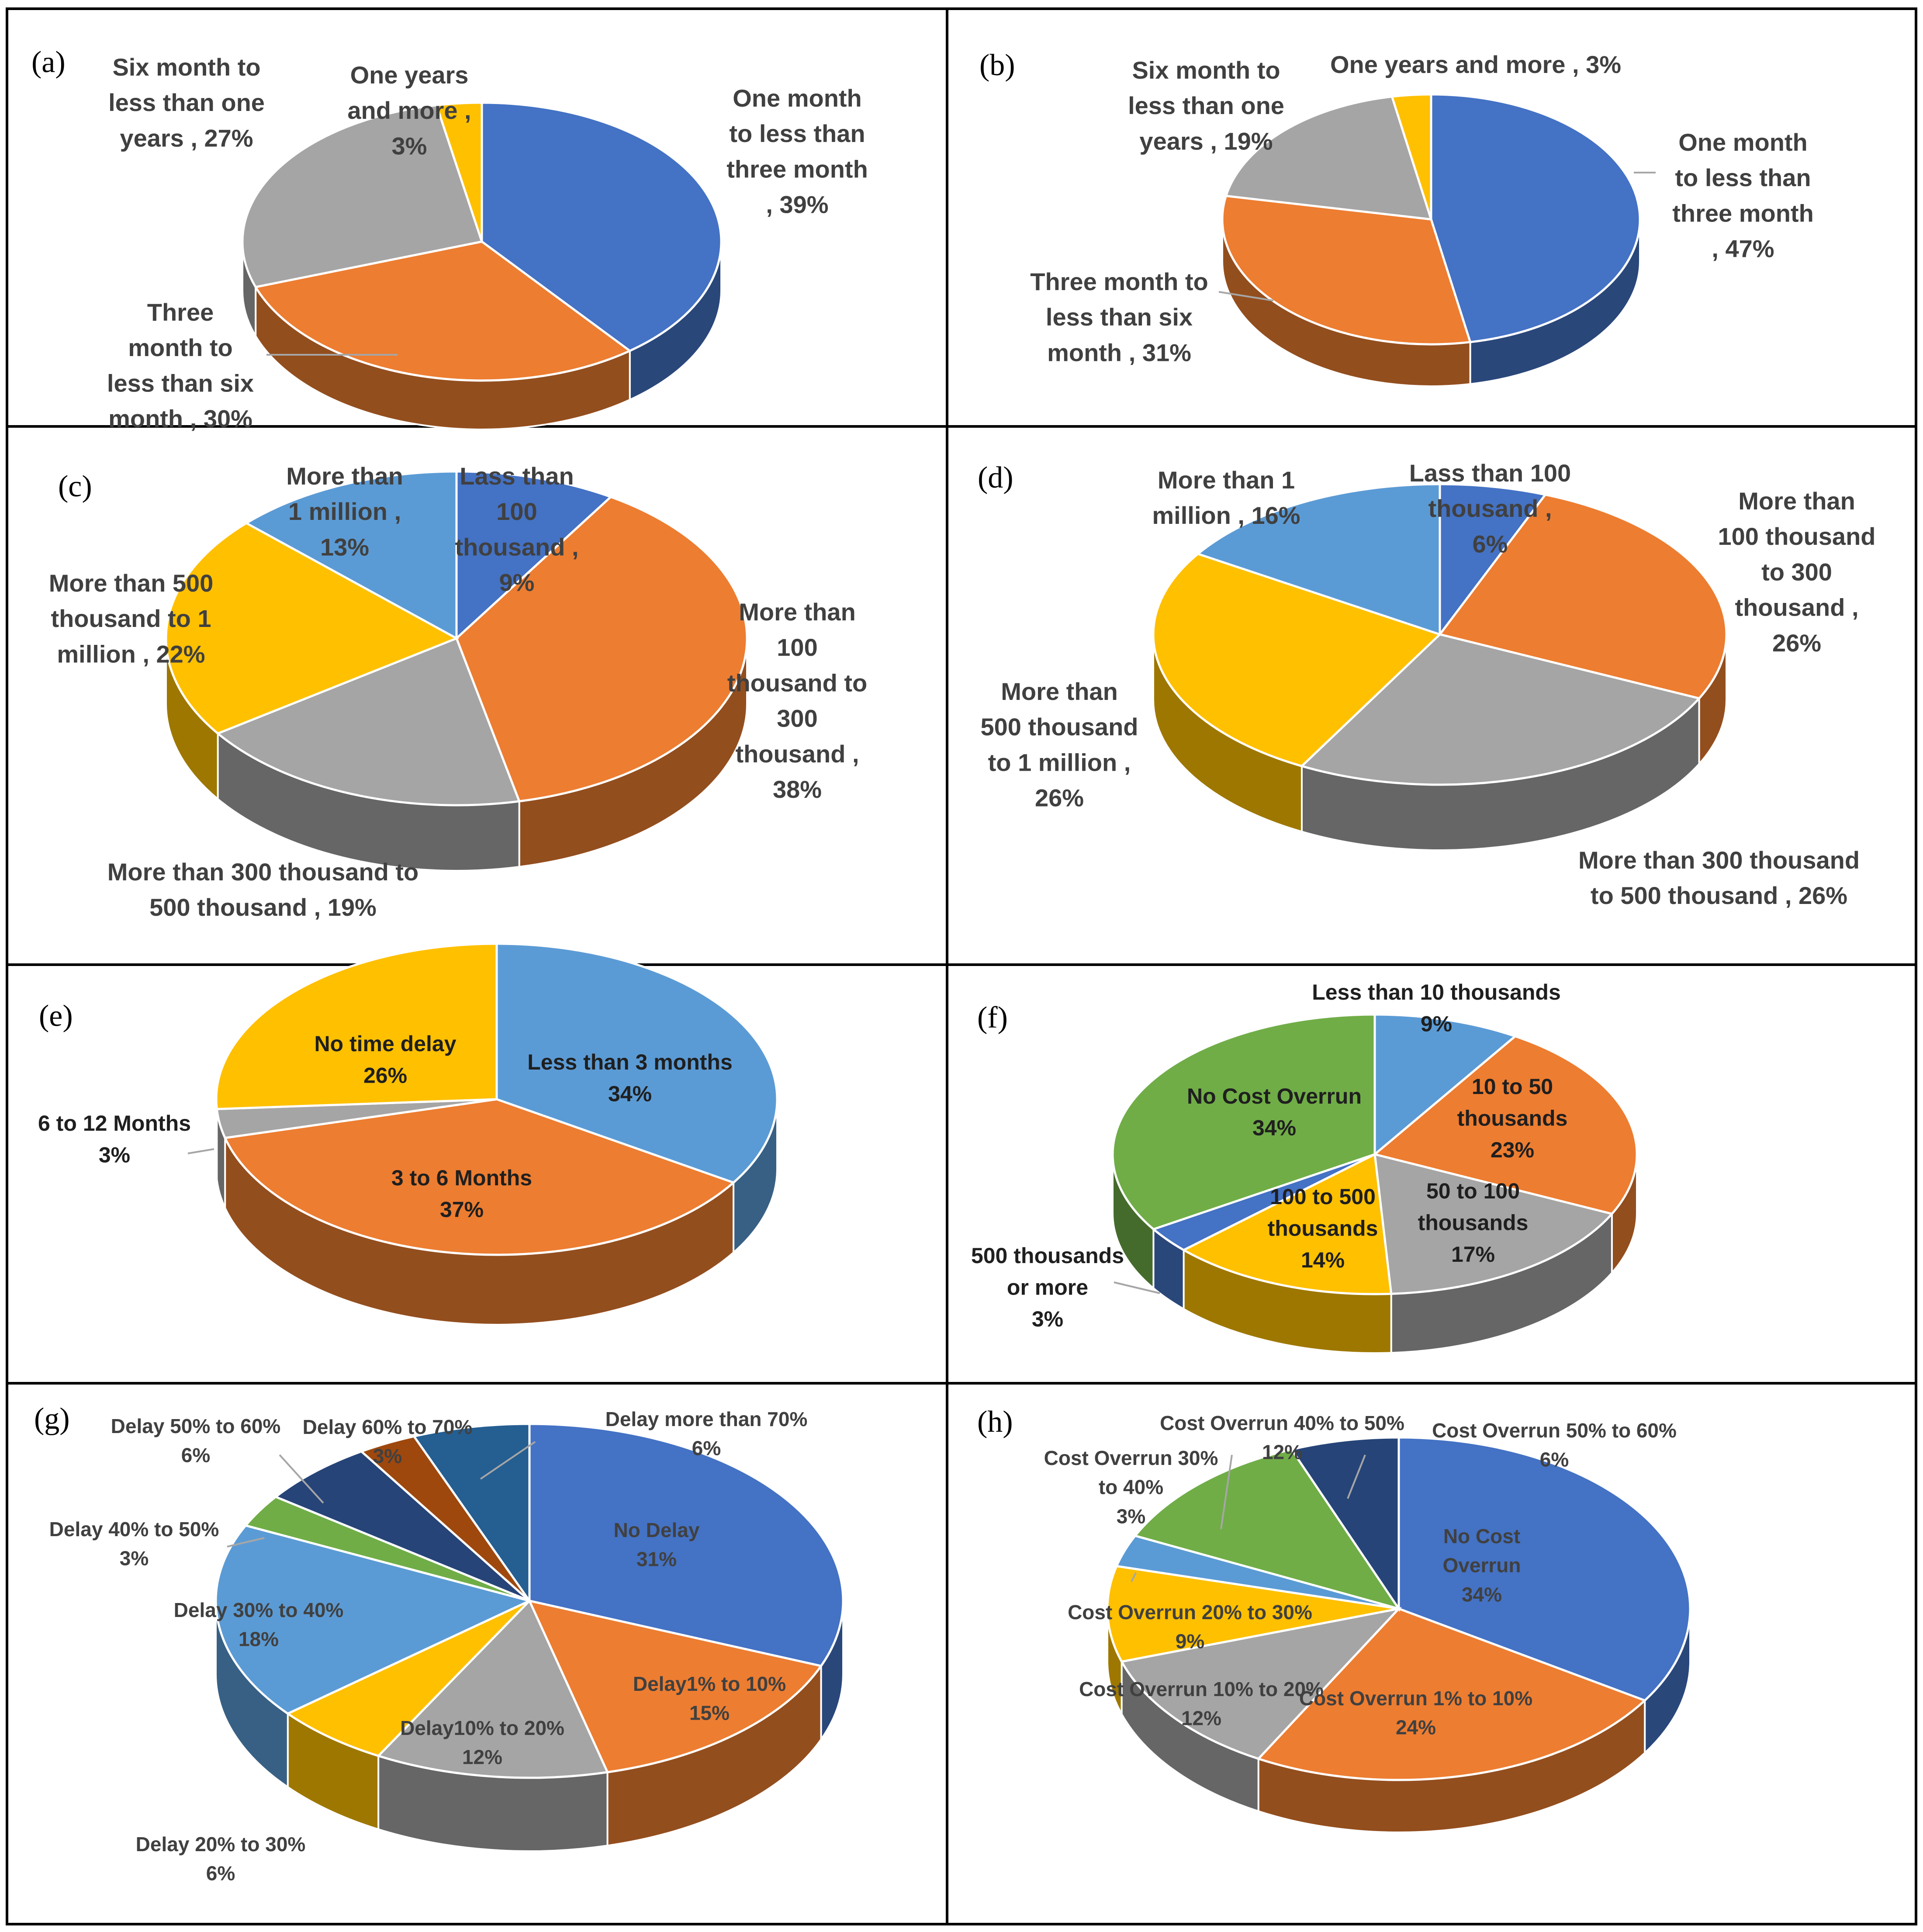 Image resolution: width=1923 pixels, height=1932 pixels. I want to click on data-label-more-than-500-thousand-to-1-million: More than 500 thousand to 1 million , 22%, so click(131, 618).